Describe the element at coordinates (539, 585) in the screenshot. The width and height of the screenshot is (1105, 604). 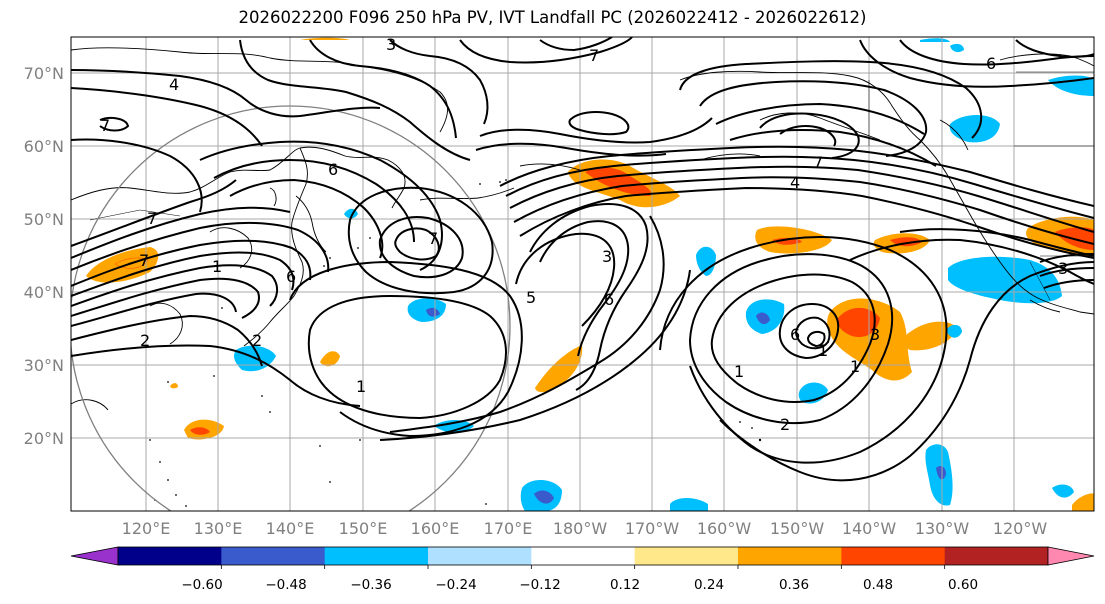
I see `colorbar-tick-label: −0.12` at that location.